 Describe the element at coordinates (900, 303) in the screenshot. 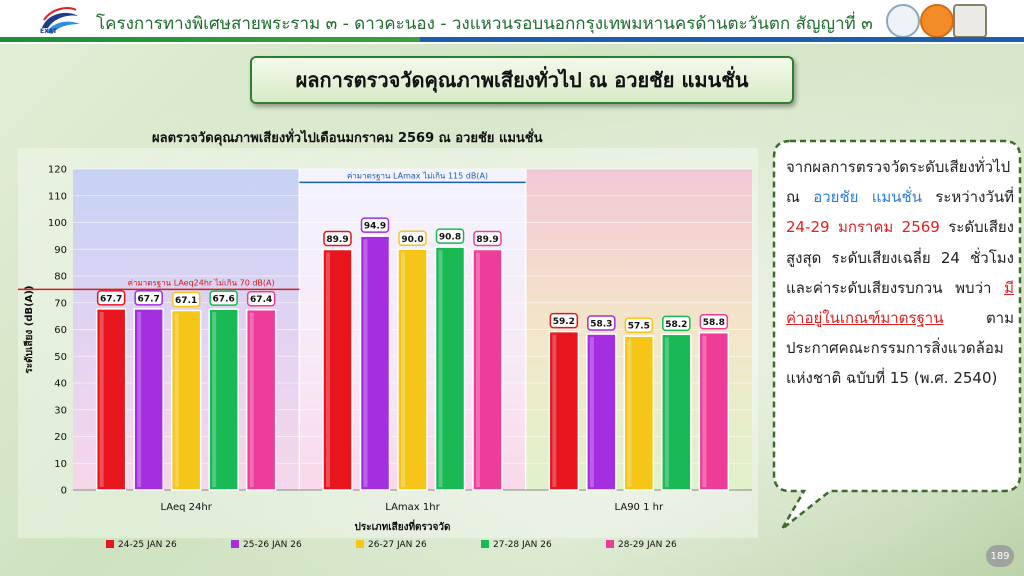

I see `summary-verdict: มีค่าอยู่ในเกณฑ์มาตรฐาน` at that location.